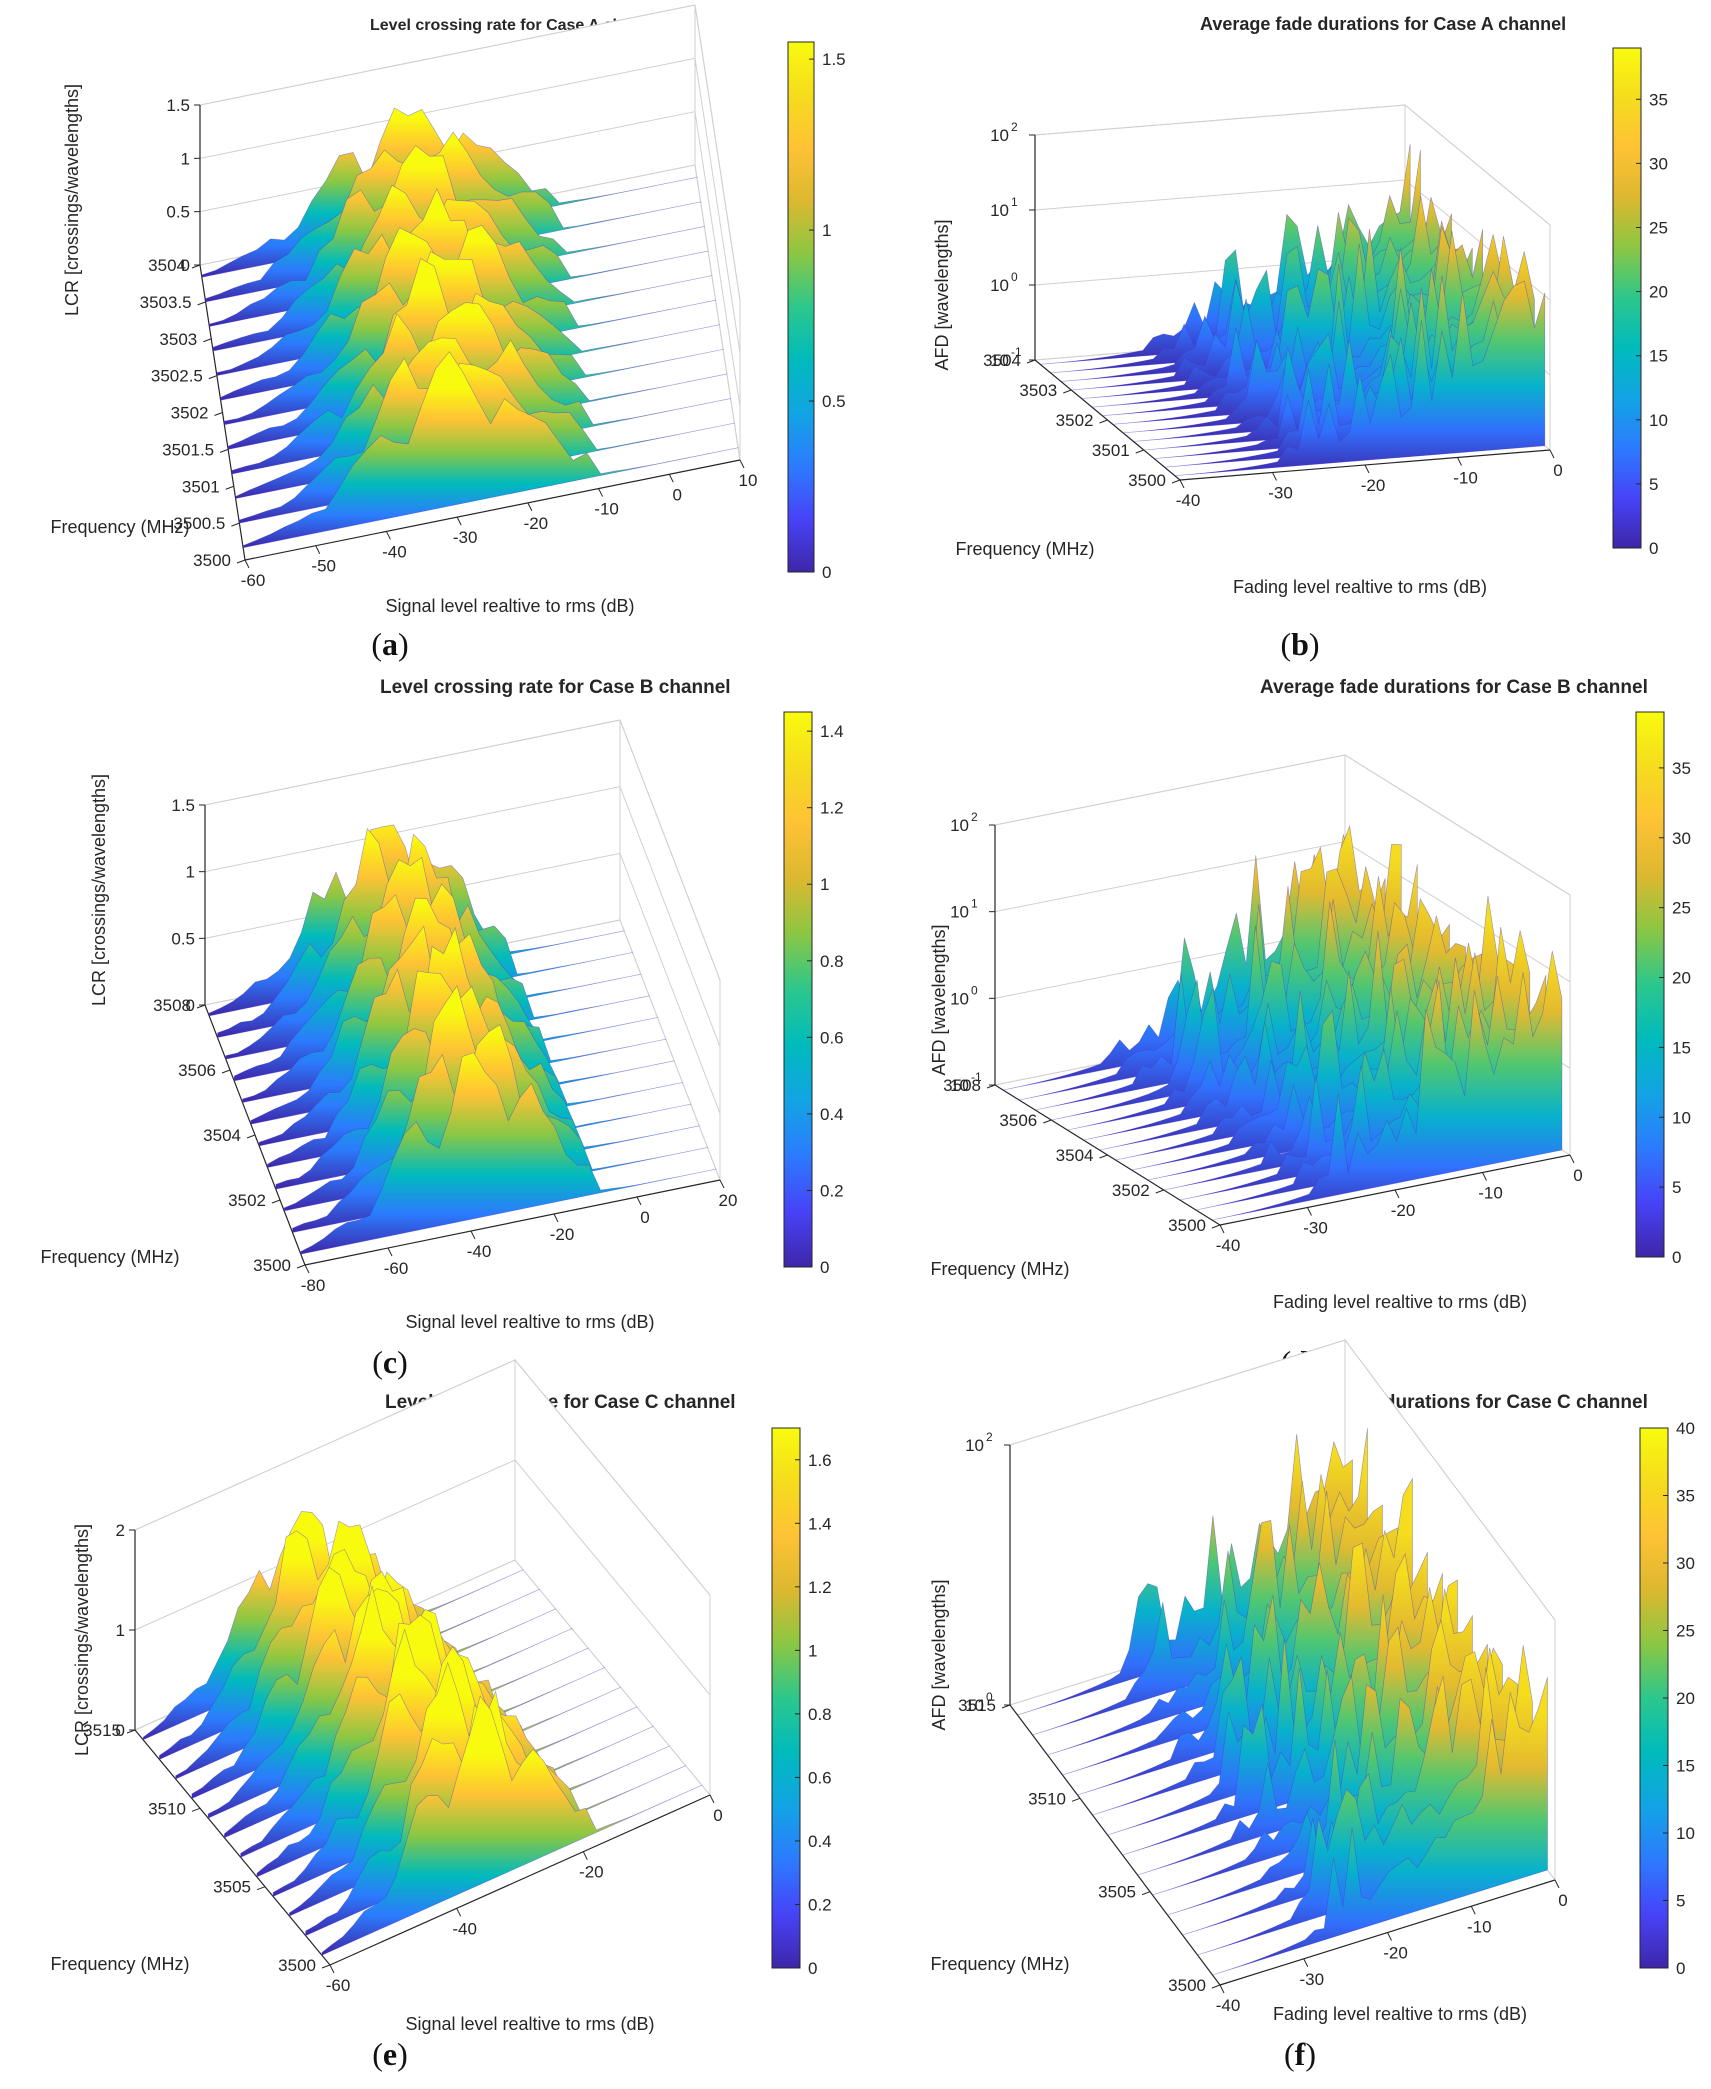 This screenshot has height=2089, width=1711. What do you see at coordinates (748, 480) in the screenshot?
I see `x-tick-label: 10` at bounding box center [748, 480].